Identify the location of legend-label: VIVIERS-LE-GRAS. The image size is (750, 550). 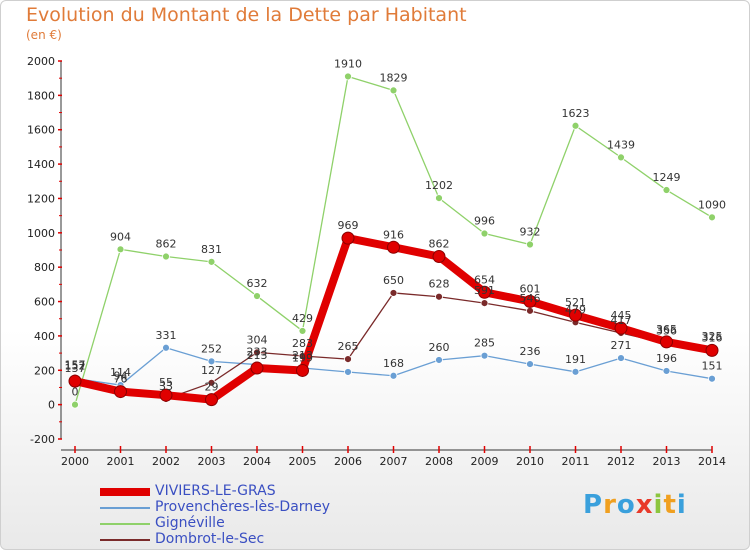
(215, 491).